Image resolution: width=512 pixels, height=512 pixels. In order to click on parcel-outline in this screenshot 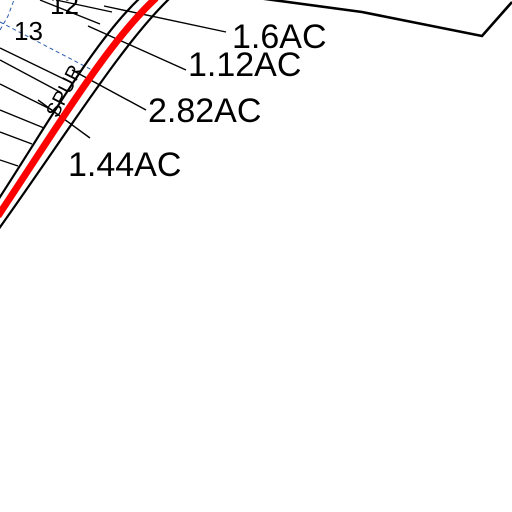, I will do `click(387, 19)`.